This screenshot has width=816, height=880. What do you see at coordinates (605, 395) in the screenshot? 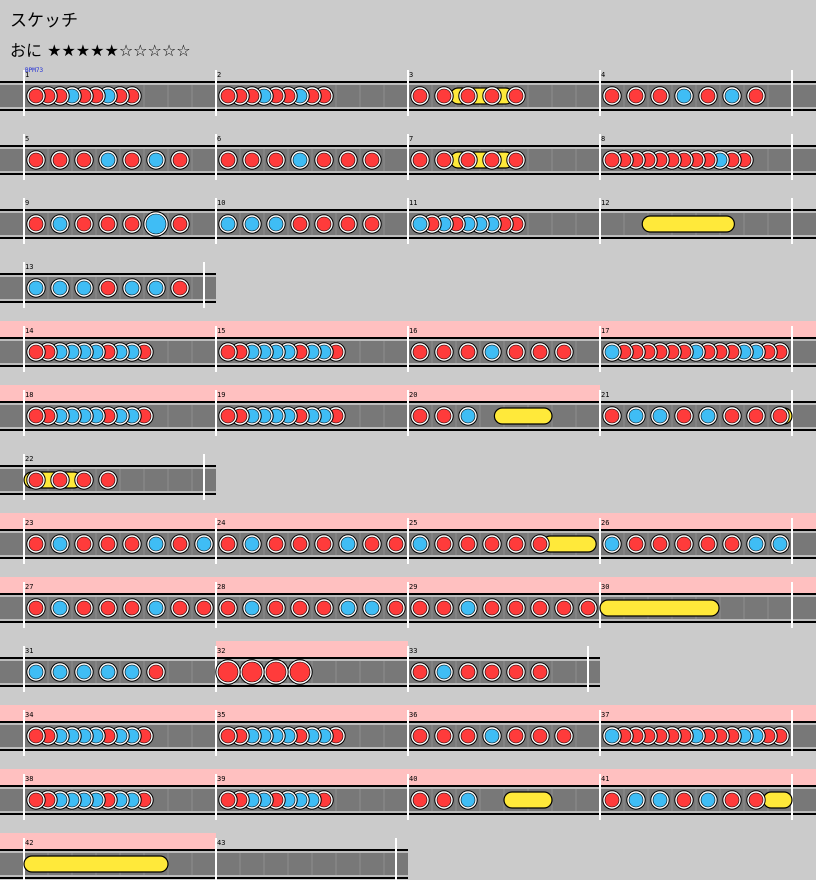
I see `measure-number: 21` at bounding box center [605, 395].